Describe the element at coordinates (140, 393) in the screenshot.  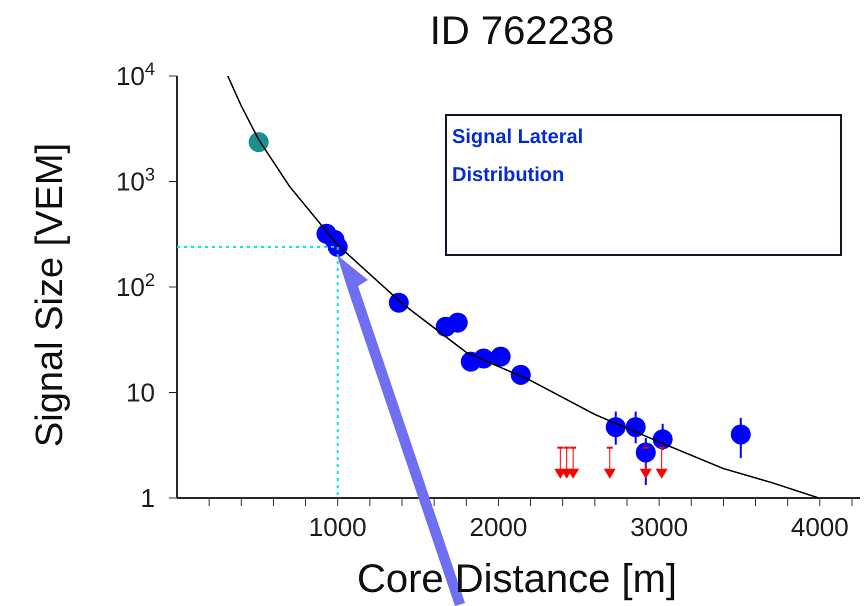
I see `y-tick-label: 10` at that location.